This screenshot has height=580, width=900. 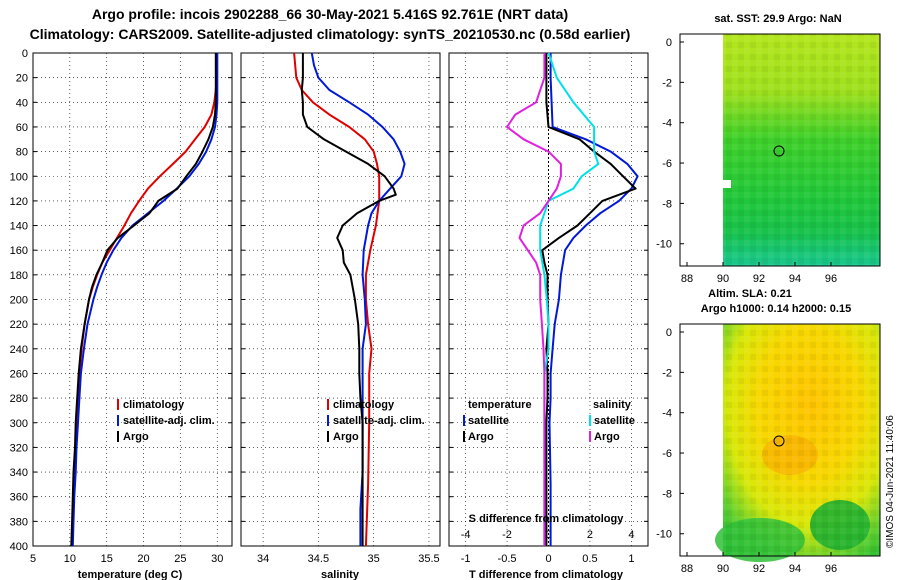 I want to click on temperature-axis-label: temperature (deg C), so click(x=130, y=574).